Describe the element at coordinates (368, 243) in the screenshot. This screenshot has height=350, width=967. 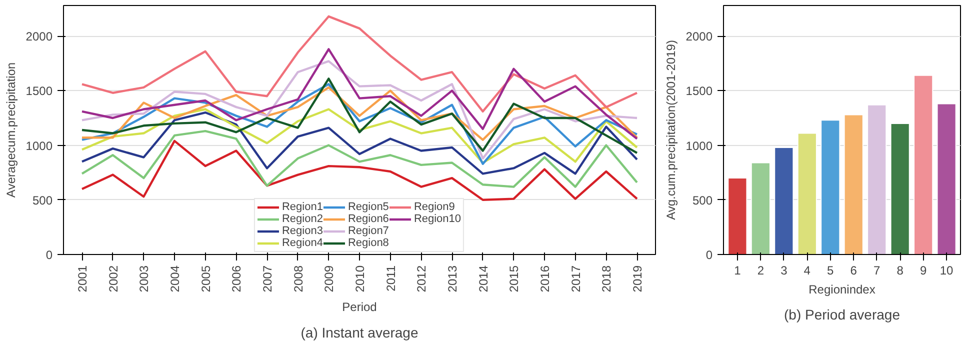
I see `legend-label: Region8` at that location.